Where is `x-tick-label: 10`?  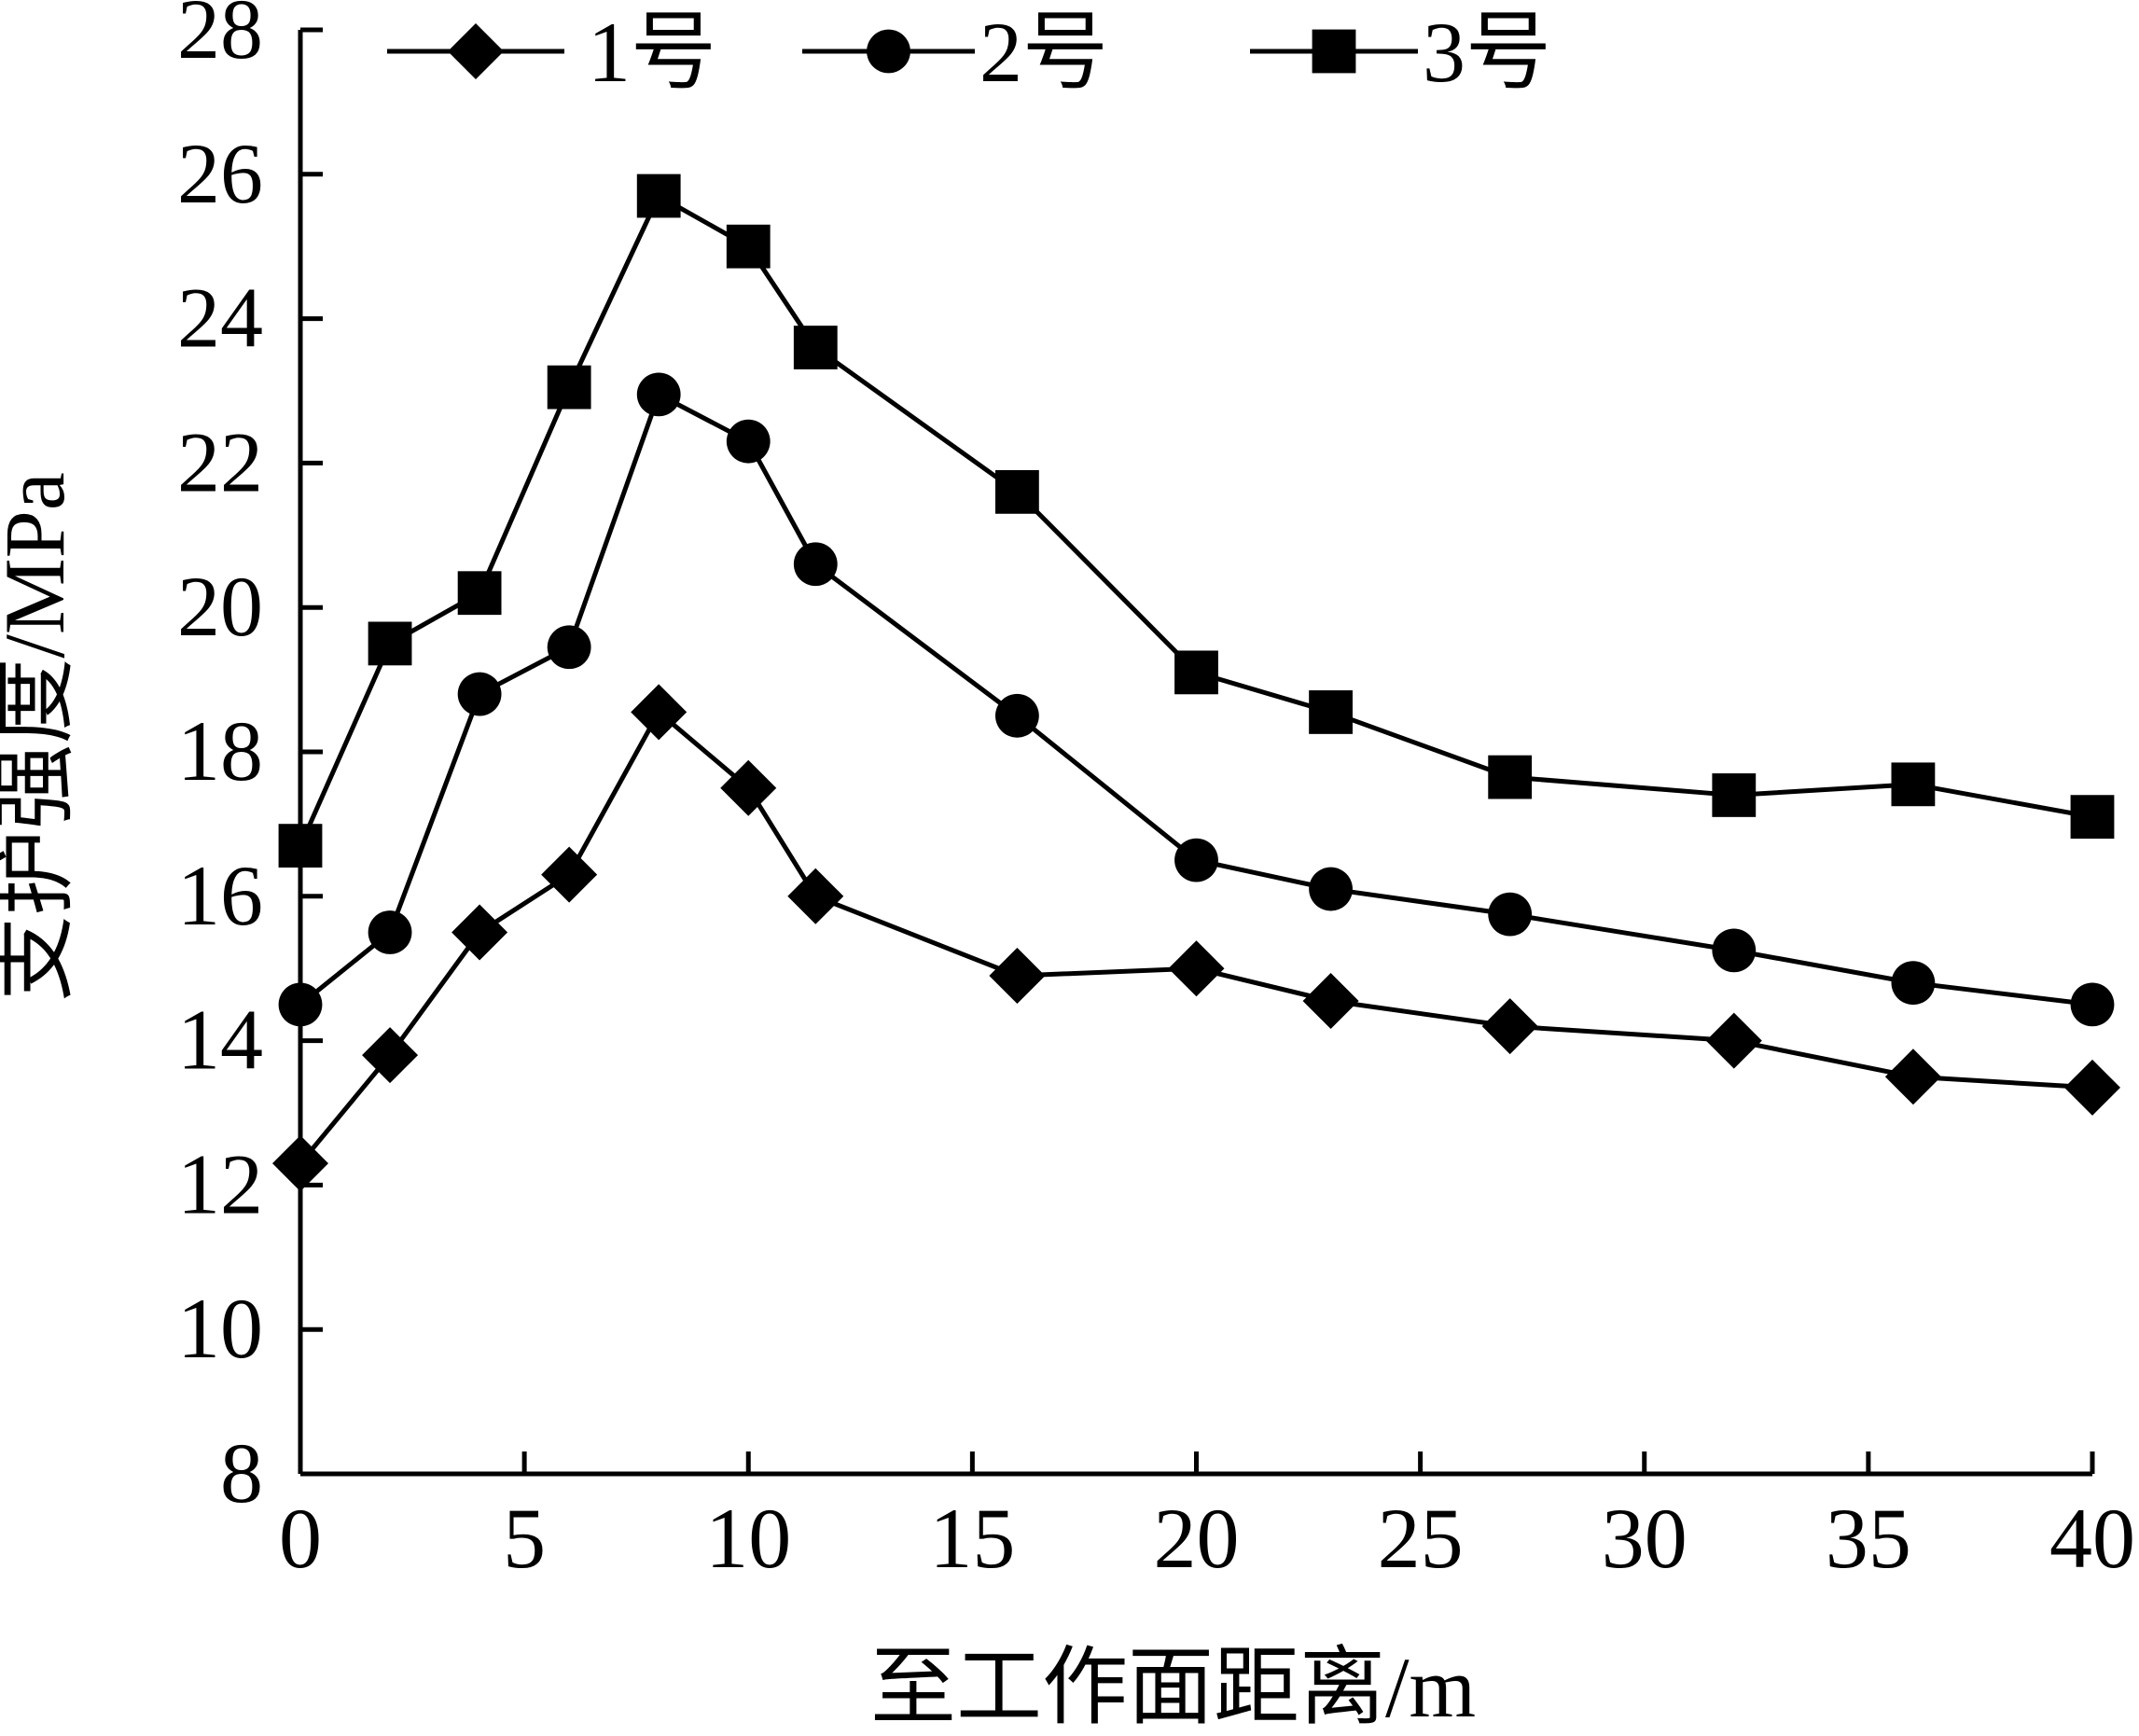 x-tick-label: 10 is located at coordinates (748, 1538).